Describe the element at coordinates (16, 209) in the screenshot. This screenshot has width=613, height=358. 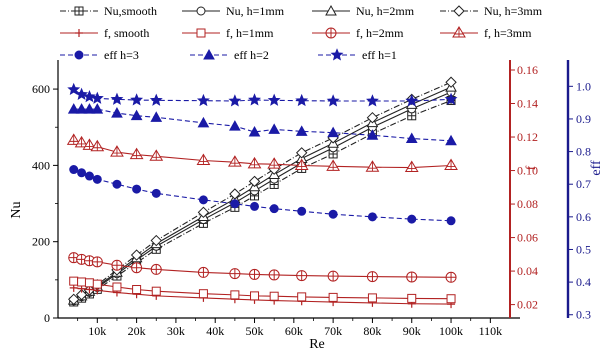
I see `y-axis-title-nu: Nu` at that location.